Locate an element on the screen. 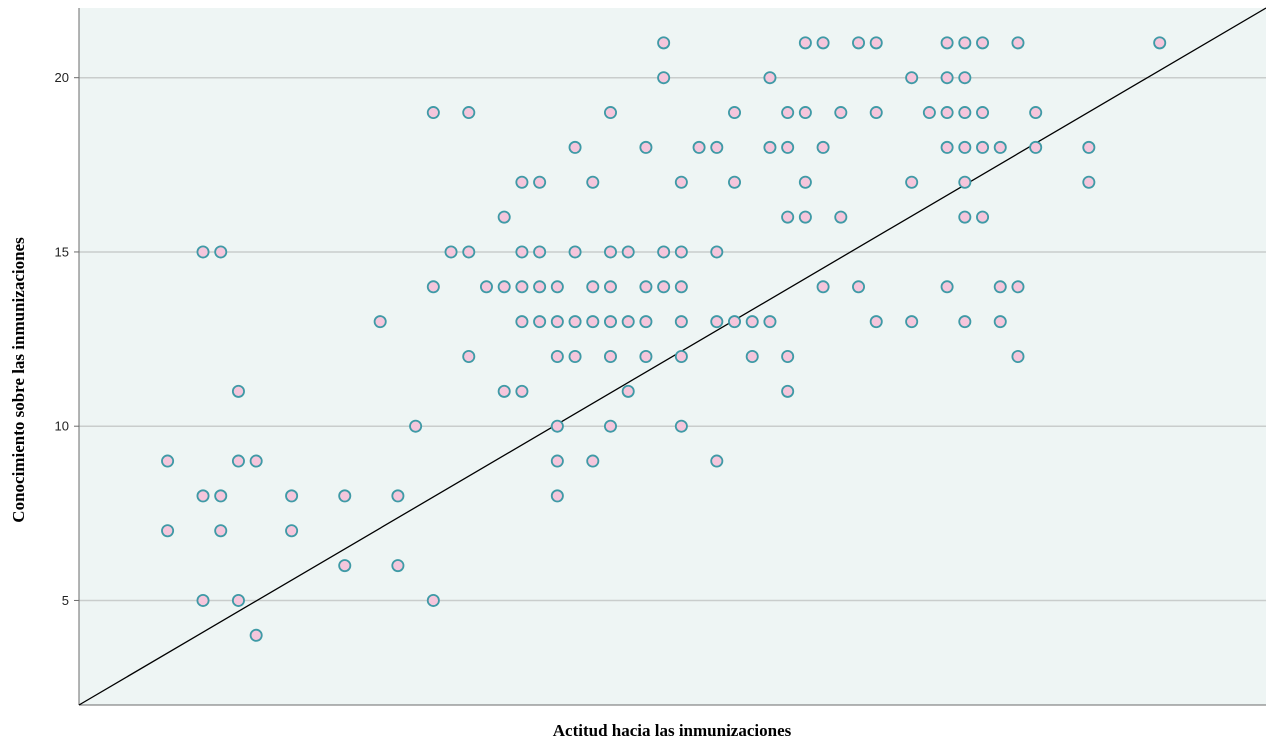 The image size is (1266, 742). x-axis-title: Actitud hacia las inmunizaciones is located at coordinates (672, 730).